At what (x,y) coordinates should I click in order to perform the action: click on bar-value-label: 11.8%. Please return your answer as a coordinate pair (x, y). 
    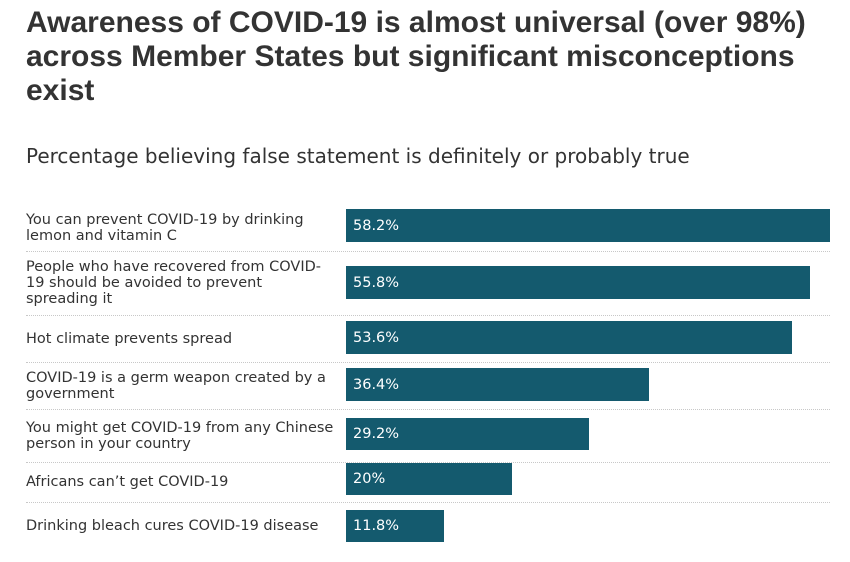
    Looking at the image, I should click on (376, 526).